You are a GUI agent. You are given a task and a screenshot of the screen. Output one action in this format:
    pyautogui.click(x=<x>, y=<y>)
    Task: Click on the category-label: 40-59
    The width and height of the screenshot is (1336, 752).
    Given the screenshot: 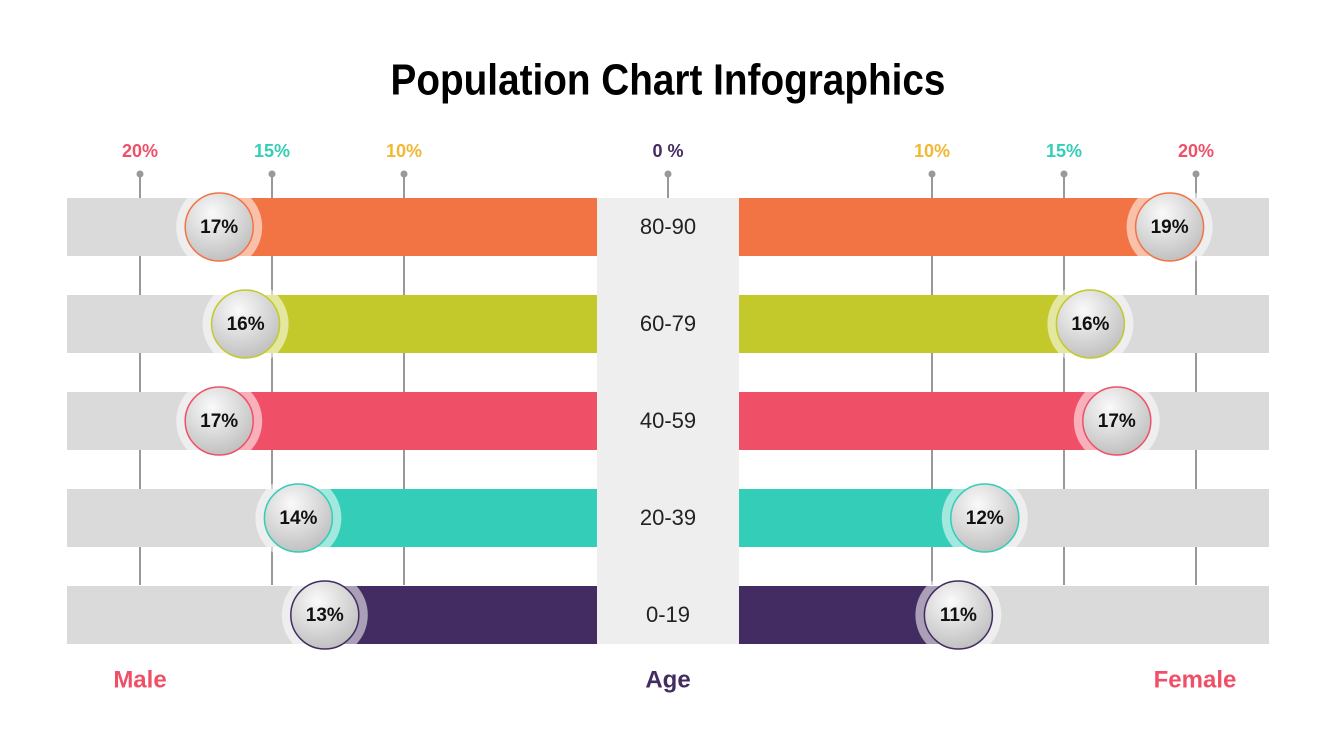 What is the action you would take?
    pyautogui.click(x=668, y=420)
    